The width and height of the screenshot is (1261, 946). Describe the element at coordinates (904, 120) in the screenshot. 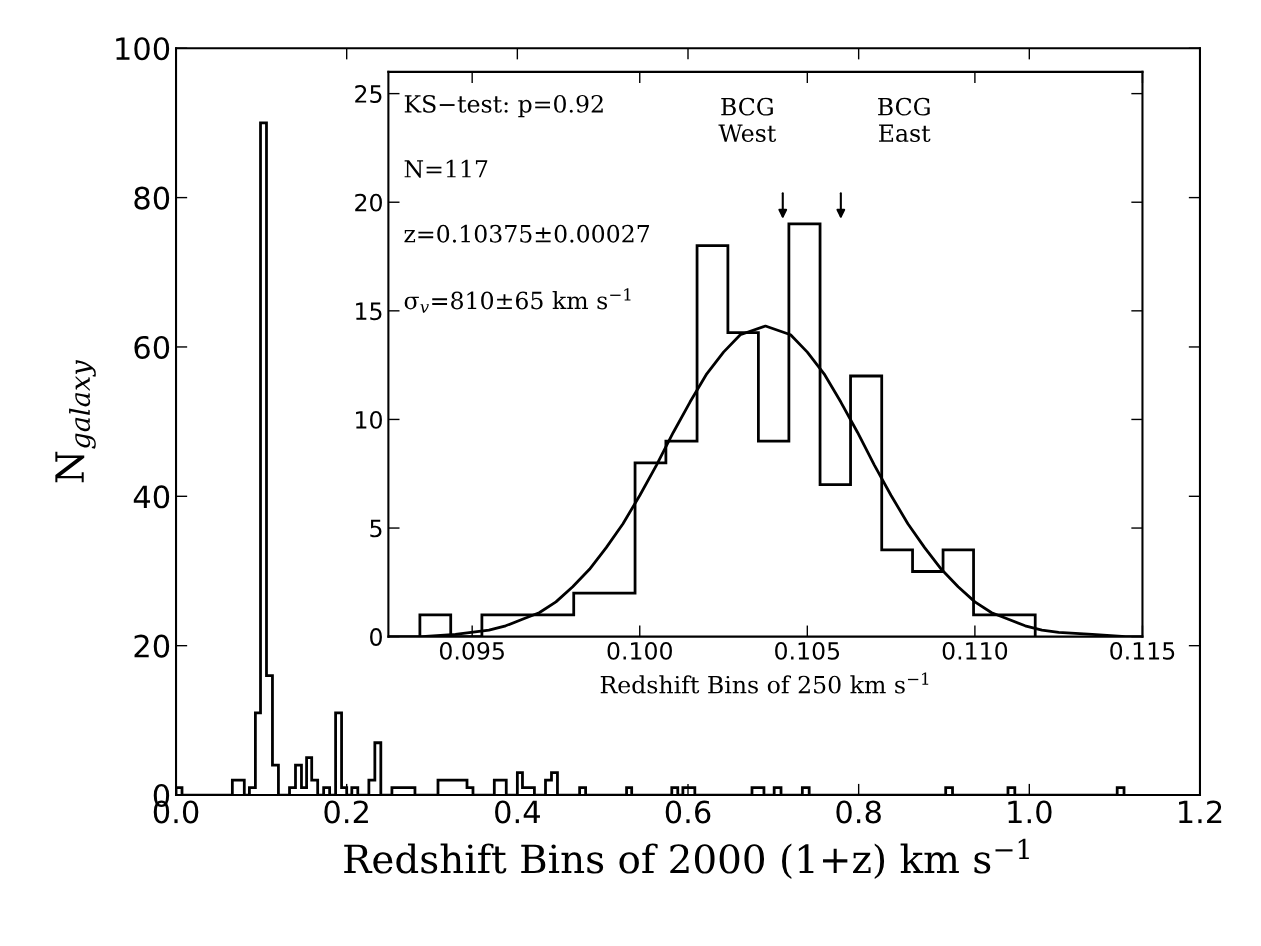

I see `annotation: BCG East` at that location.